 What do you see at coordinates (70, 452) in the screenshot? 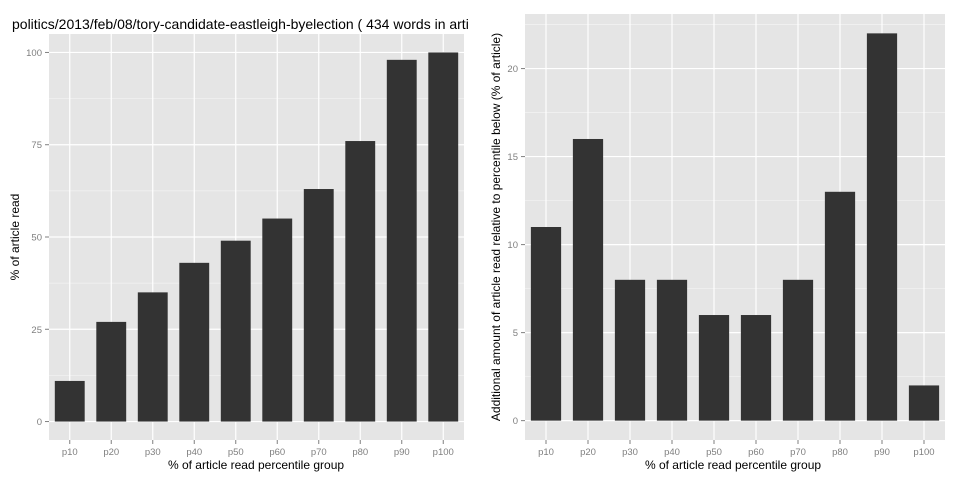
I see `left-x-tick-label: p10` at bounding box center [70, 452].